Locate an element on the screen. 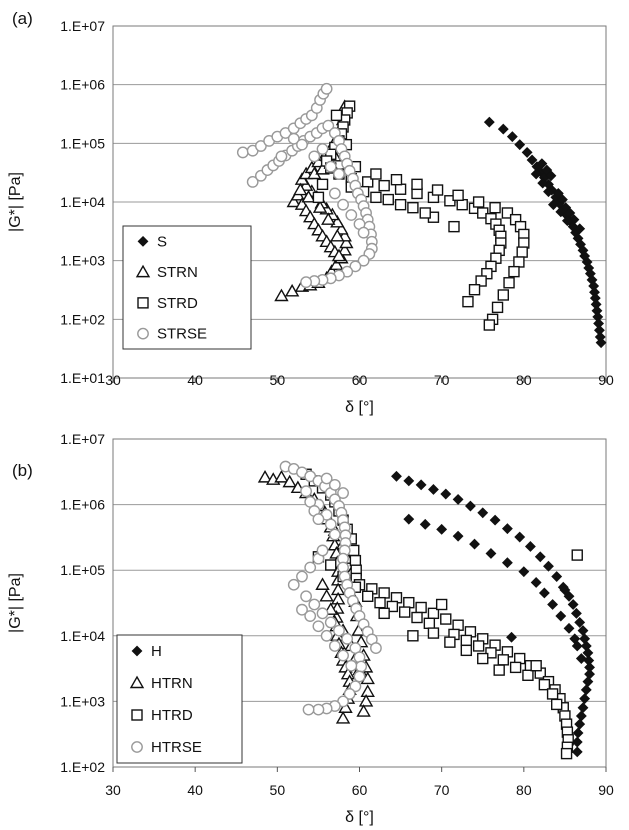 The image size is (629, 830). legend-label: HTRD is located at coordinates (172, 715).